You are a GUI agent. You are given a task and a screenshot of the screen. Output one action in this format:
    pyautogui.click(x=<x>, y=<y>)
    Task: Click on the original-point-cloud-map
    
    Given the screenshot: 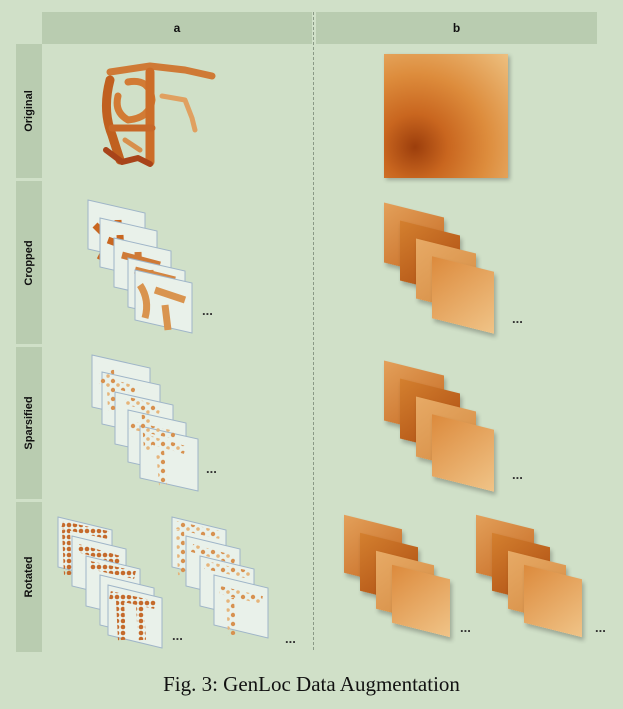 What is the action you would take?
    pyautogui.click(x=159, y=114)
    